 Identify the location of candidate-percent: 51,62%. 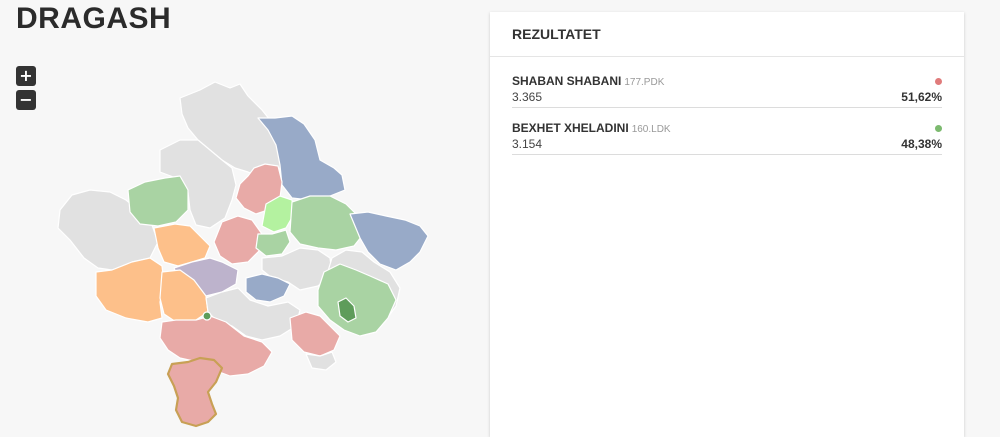
(921, 97).